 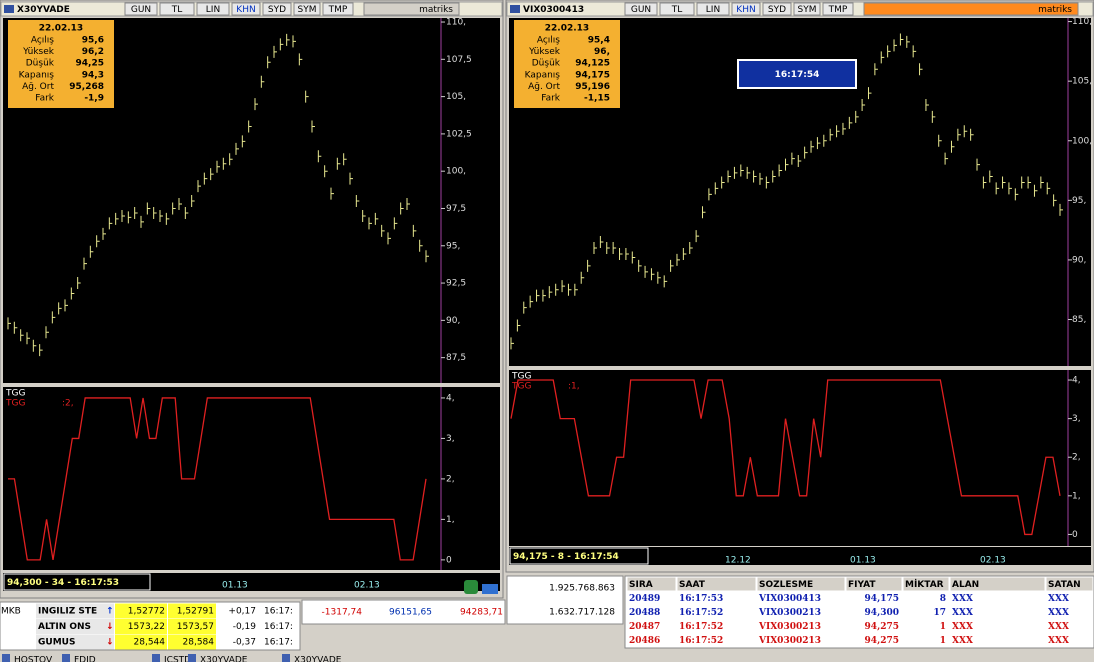 I want to click on index-value: -1317,74, so click(x=342, y=613).